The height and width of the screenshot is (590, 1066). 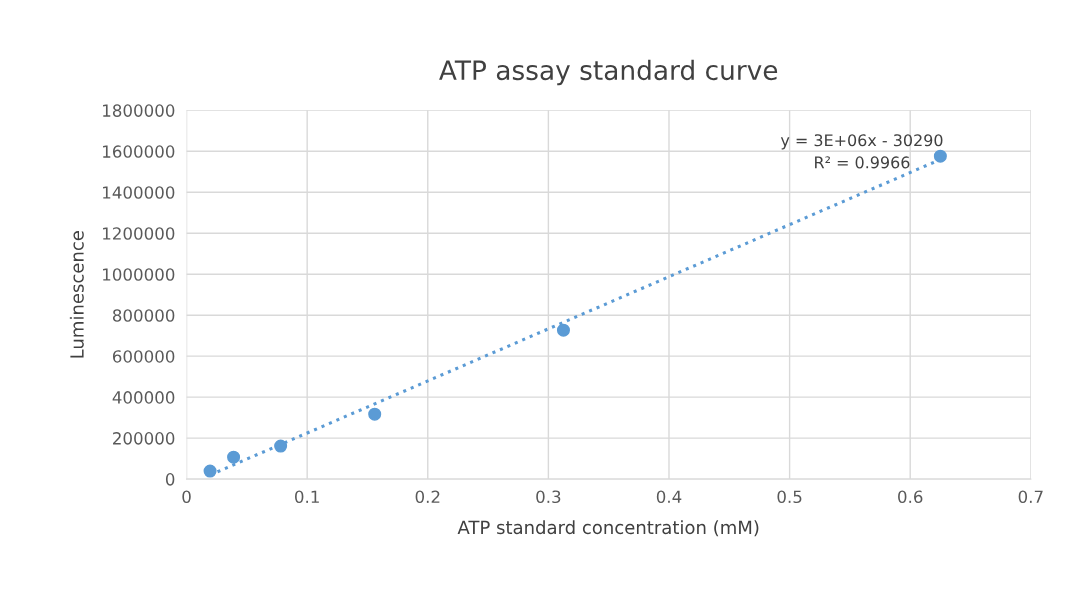 I want to click on y-tick-label: 0, so click(x=170, y=479).